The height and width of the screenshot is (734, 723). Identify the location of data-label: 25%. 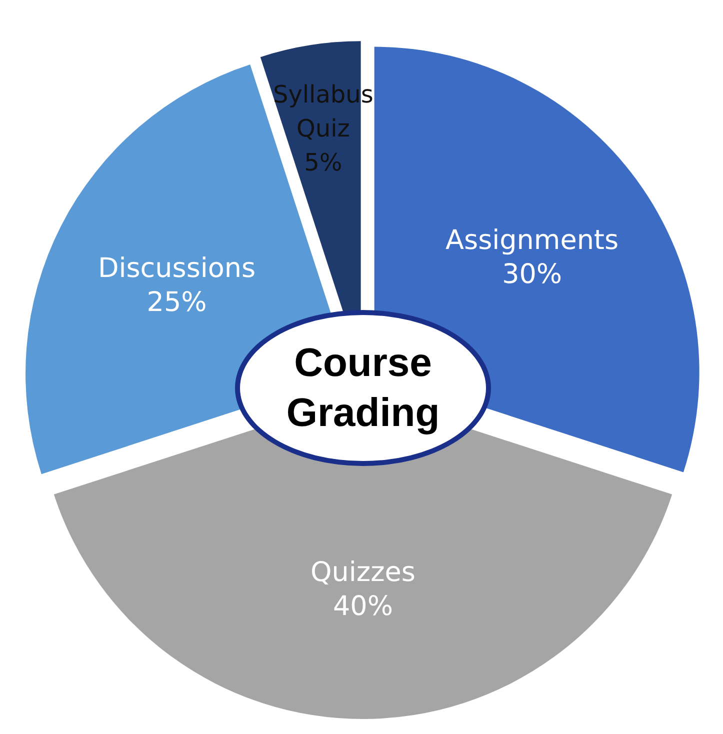
(176, 302).